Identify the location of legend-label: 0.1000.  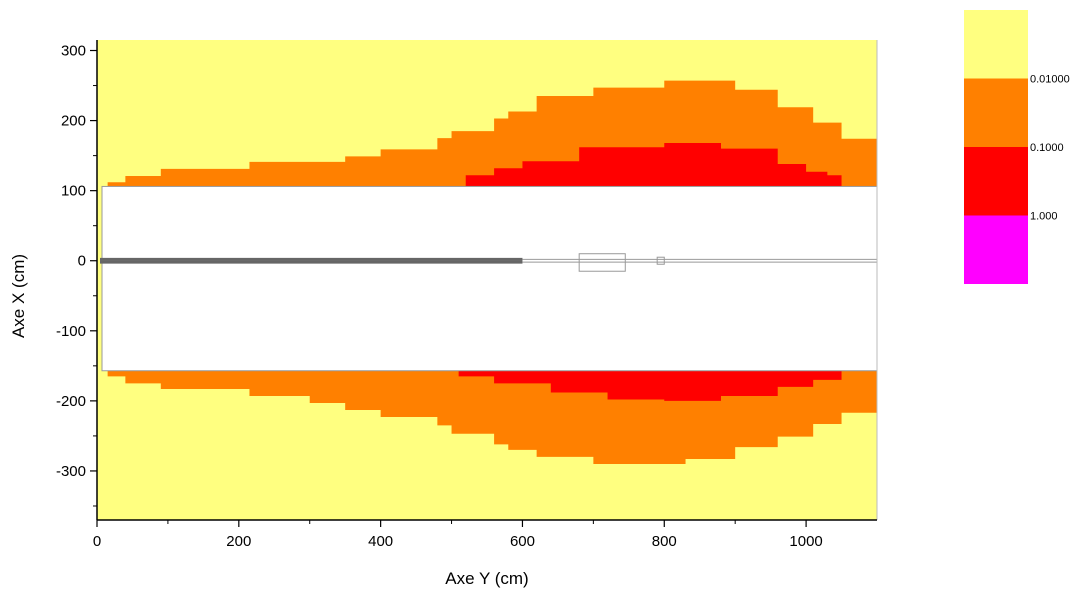
(1047, 148).